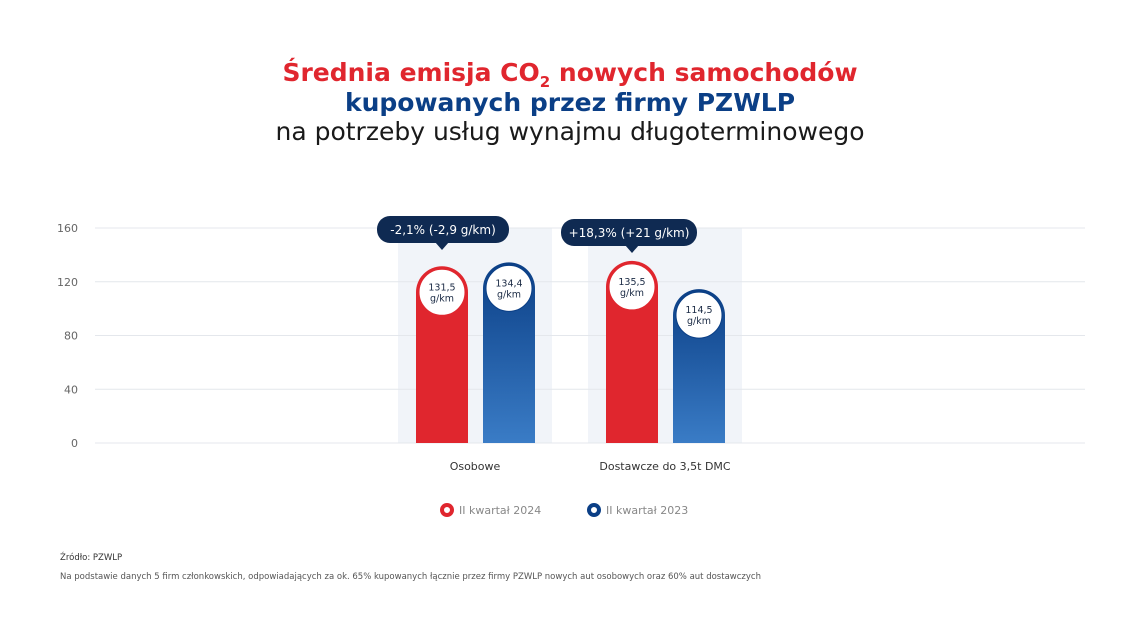 This screenshot has width=1140, height=642. Describe the element at coordinates (570, 102) in the screenshot. I see `title-line-2: kupowanych przez firmy PZWLP` at that location.